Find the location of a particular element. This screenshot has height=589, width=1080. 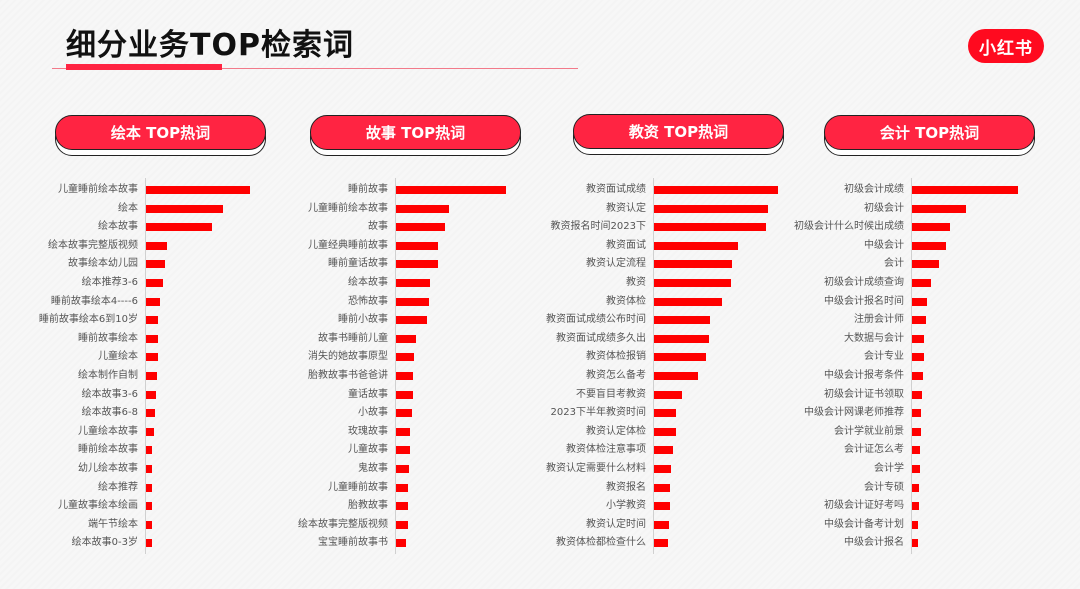

category-label: 教资报名时间2023下 is located at coordinates (598, 227).